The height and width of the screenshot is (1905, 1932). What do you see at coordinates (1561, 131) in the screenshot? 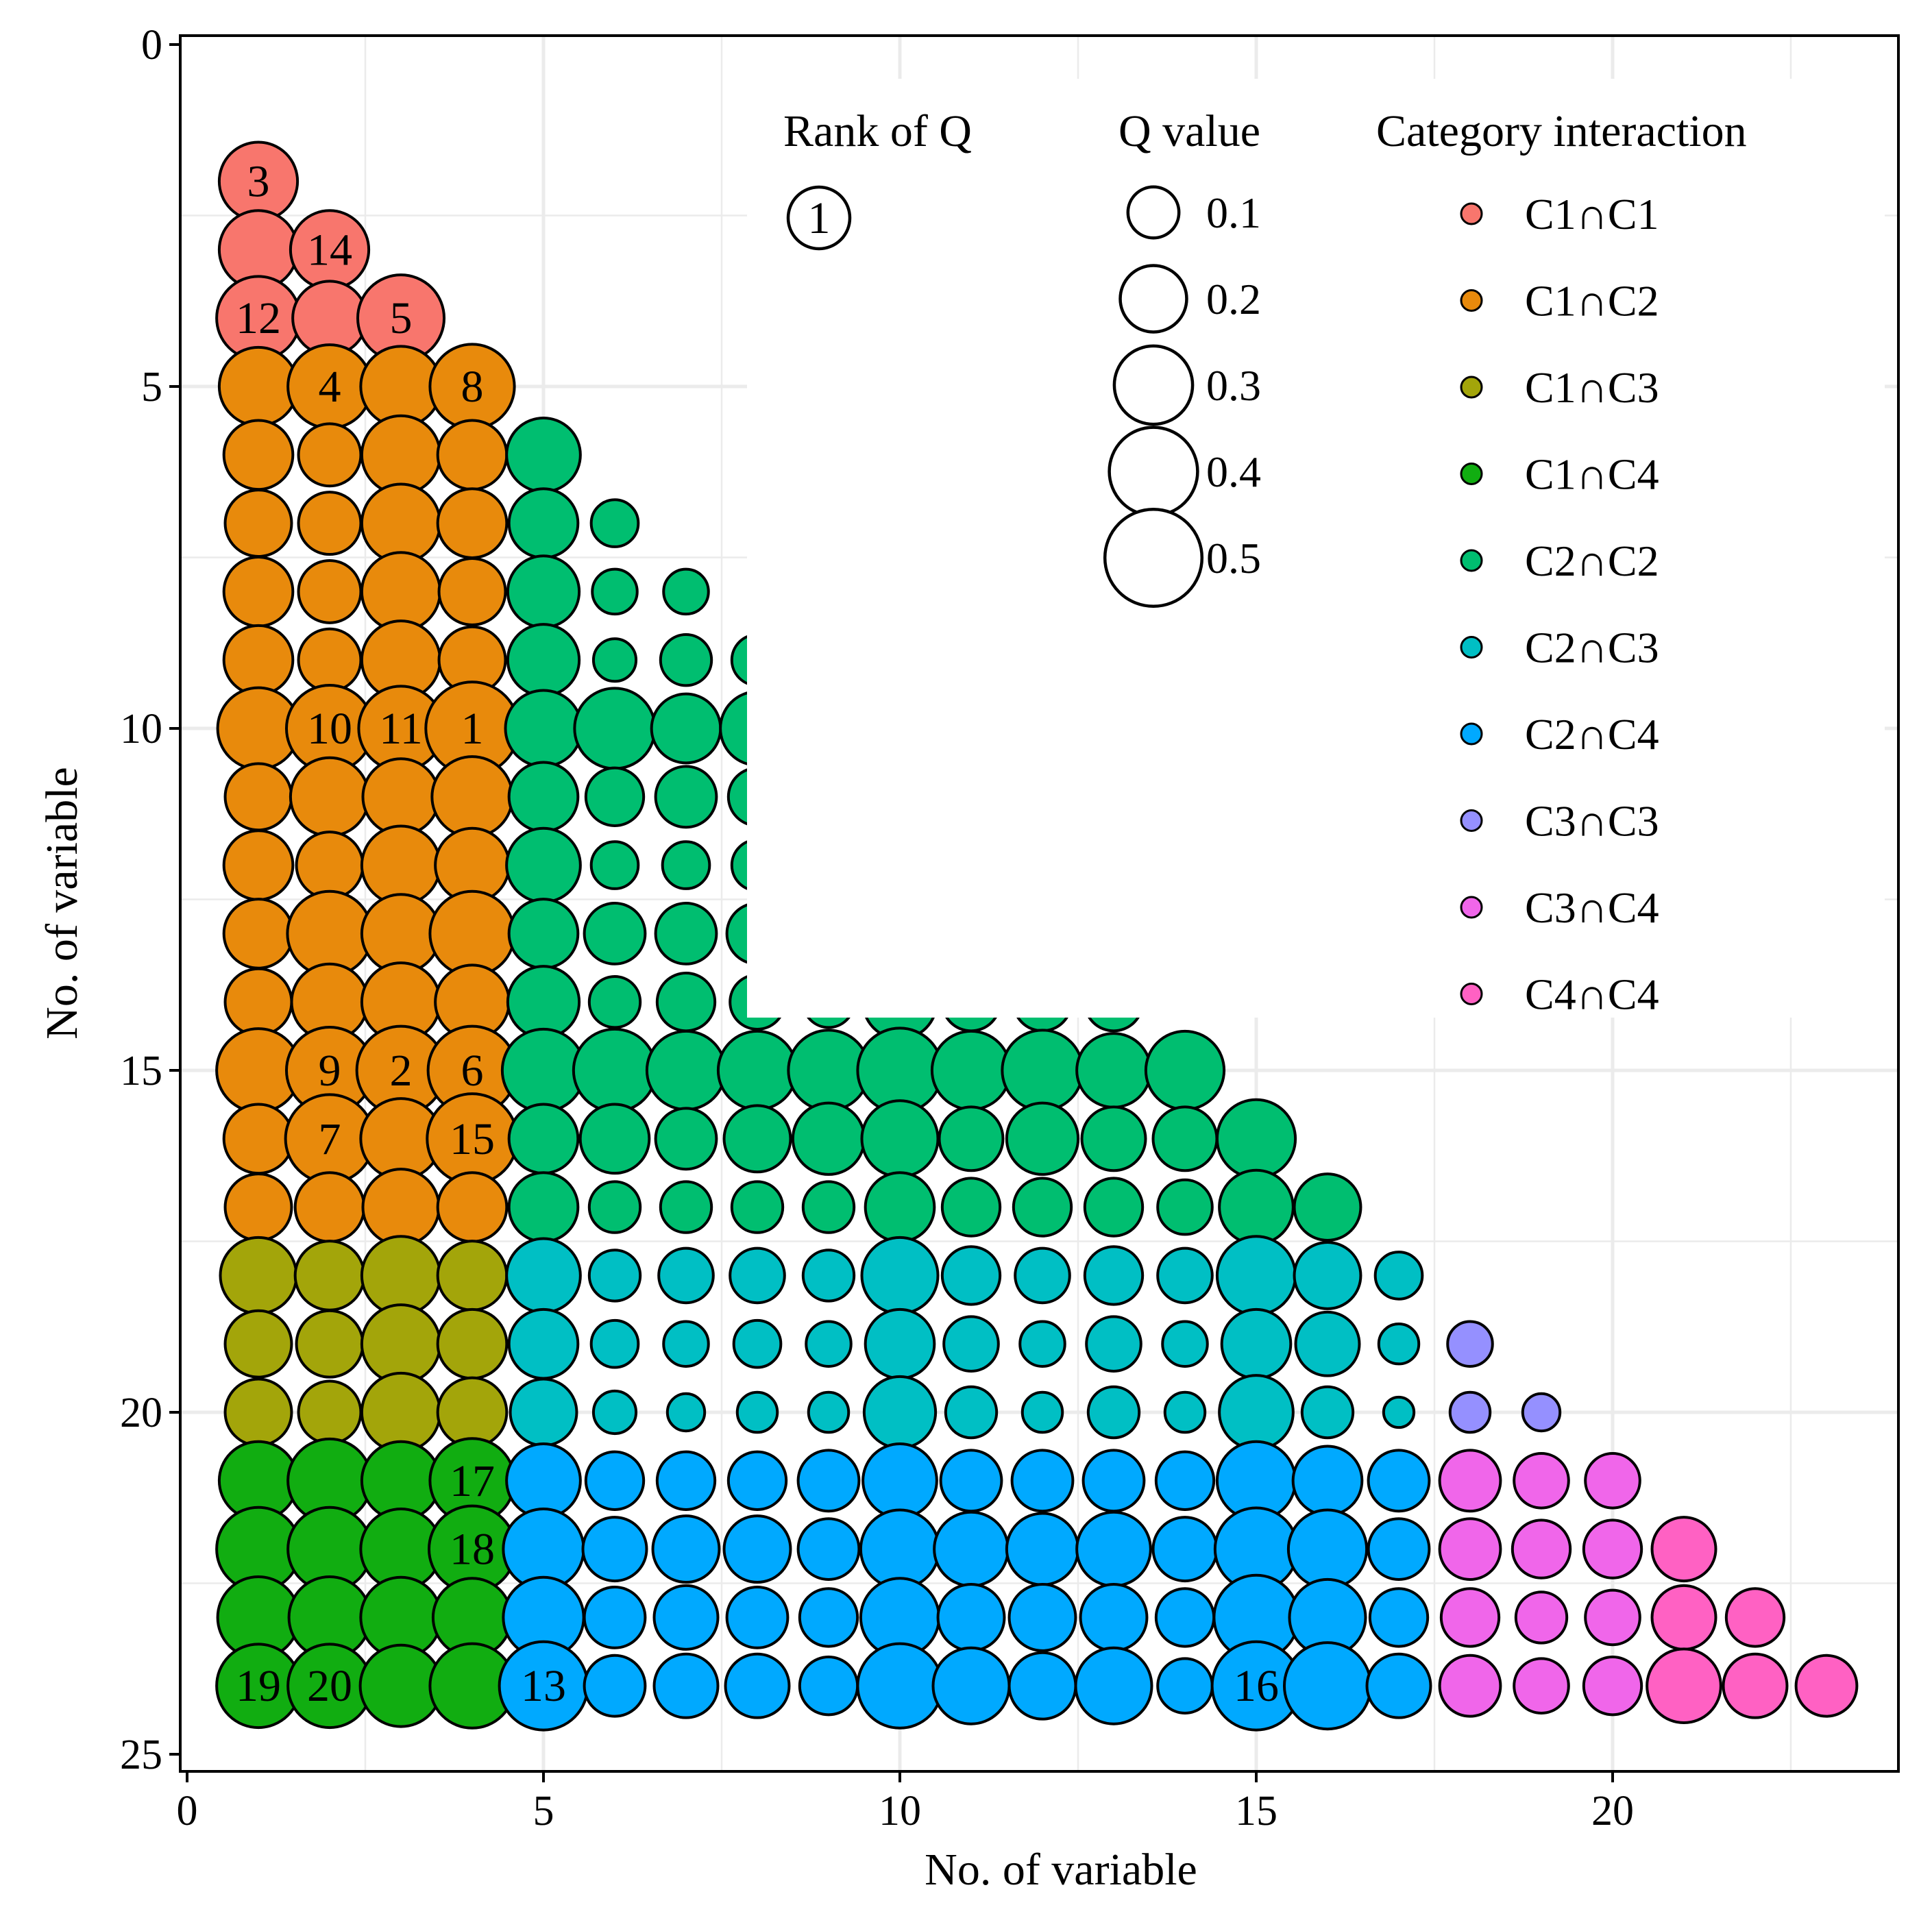
I see `category-legend-title: Category interaction` at bounding box center [1561, 131].